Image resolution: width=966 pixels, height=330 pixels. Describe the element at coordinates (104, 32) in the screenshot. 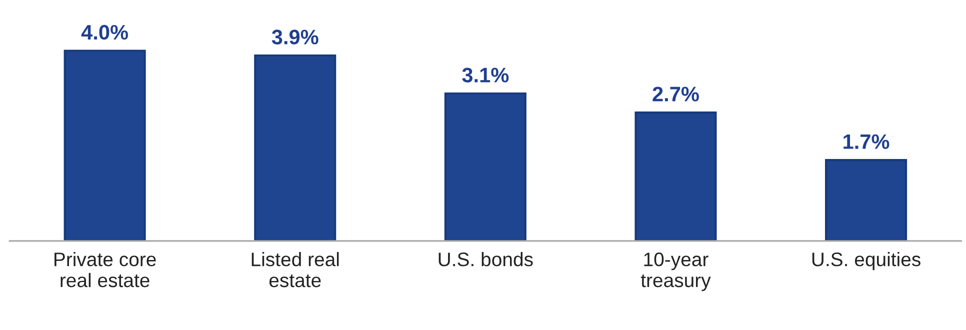

I see `data-label: 4.0%` at that location.